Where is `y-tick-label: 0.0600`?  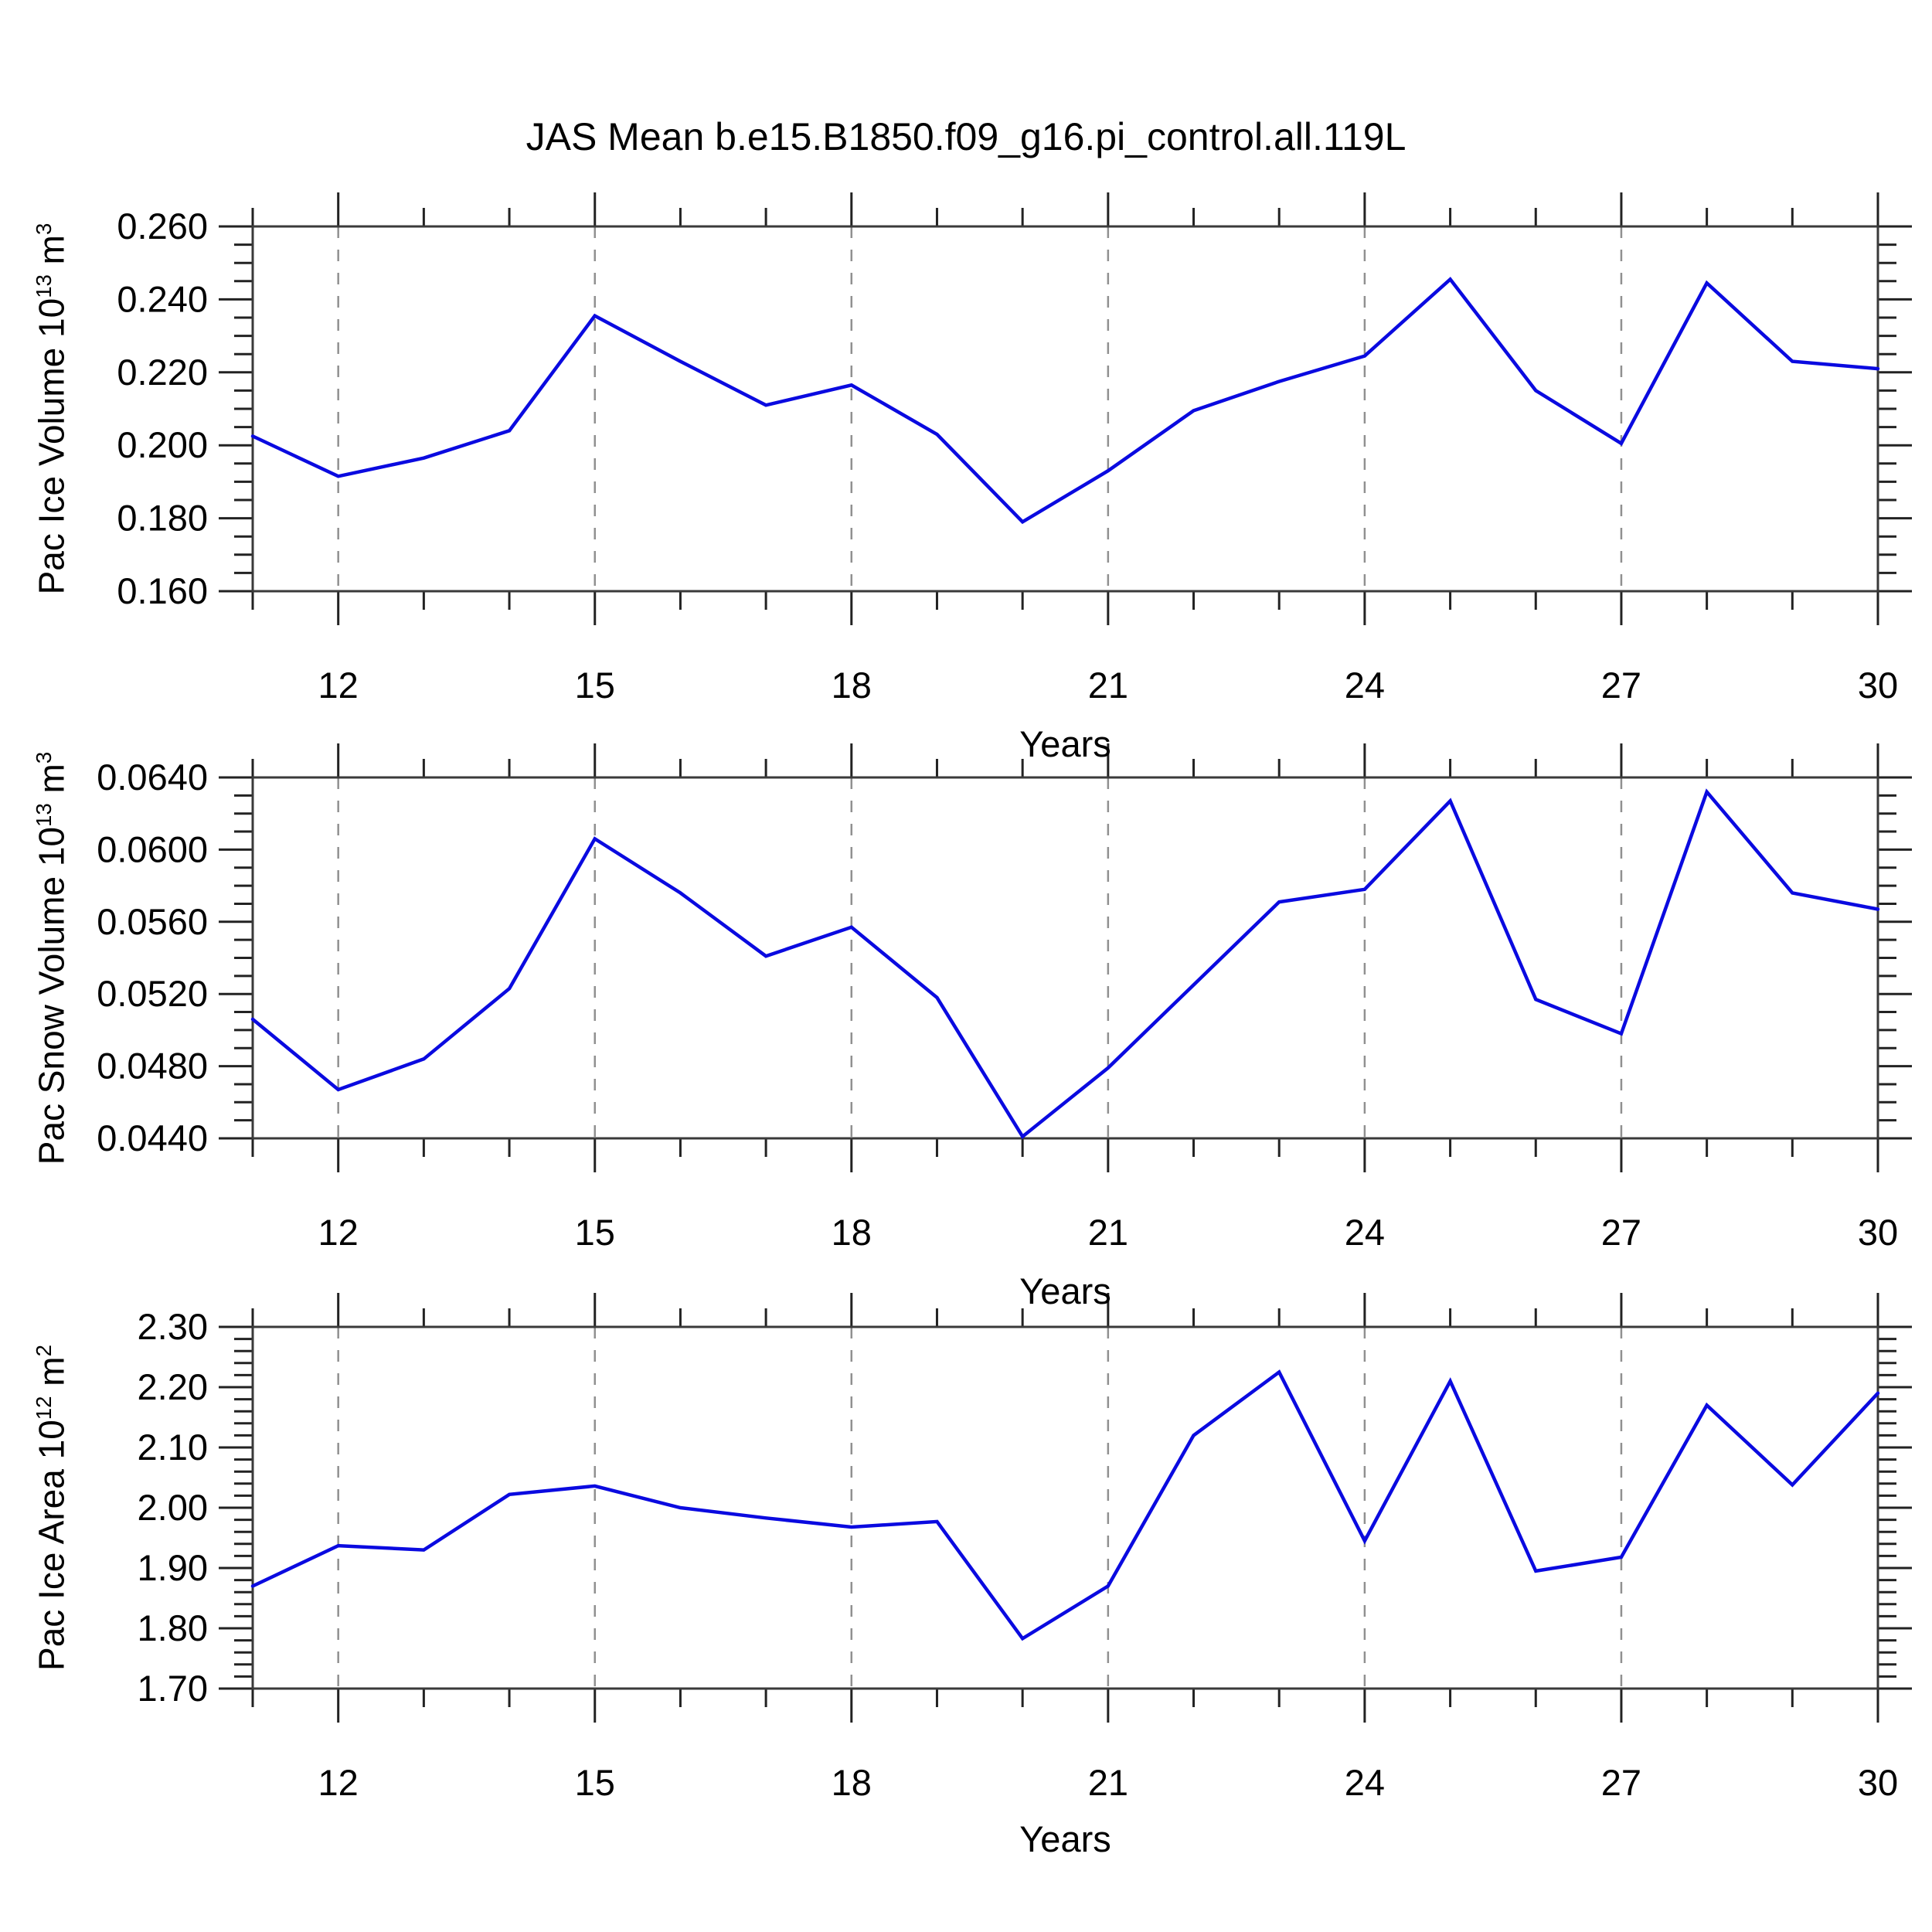
y-tick-label: 0.0600 is located at coordinates (152, 849).